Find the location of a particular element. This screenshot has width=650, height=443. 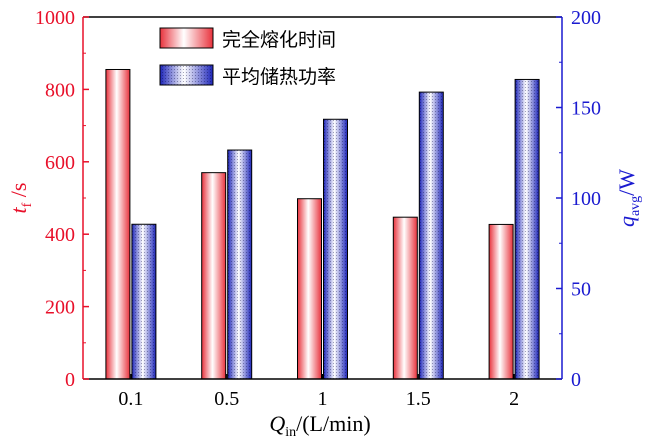

left-tick-label-0: 0 is located at coordinates (70, 380).